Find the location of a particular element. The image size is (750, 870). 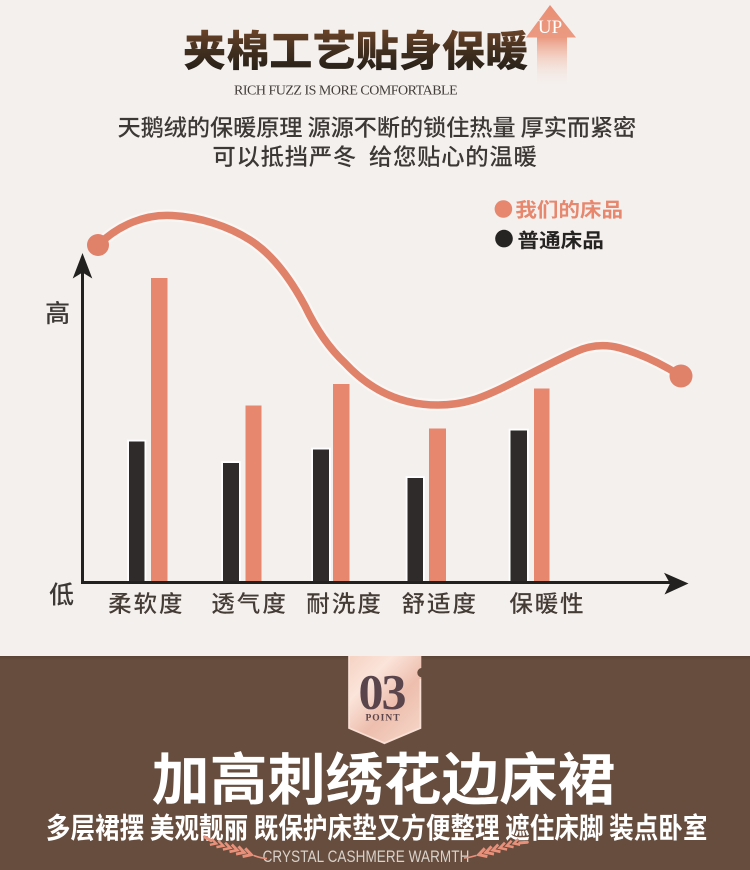

svg-text: 03 is located at coordinates (382, 692).